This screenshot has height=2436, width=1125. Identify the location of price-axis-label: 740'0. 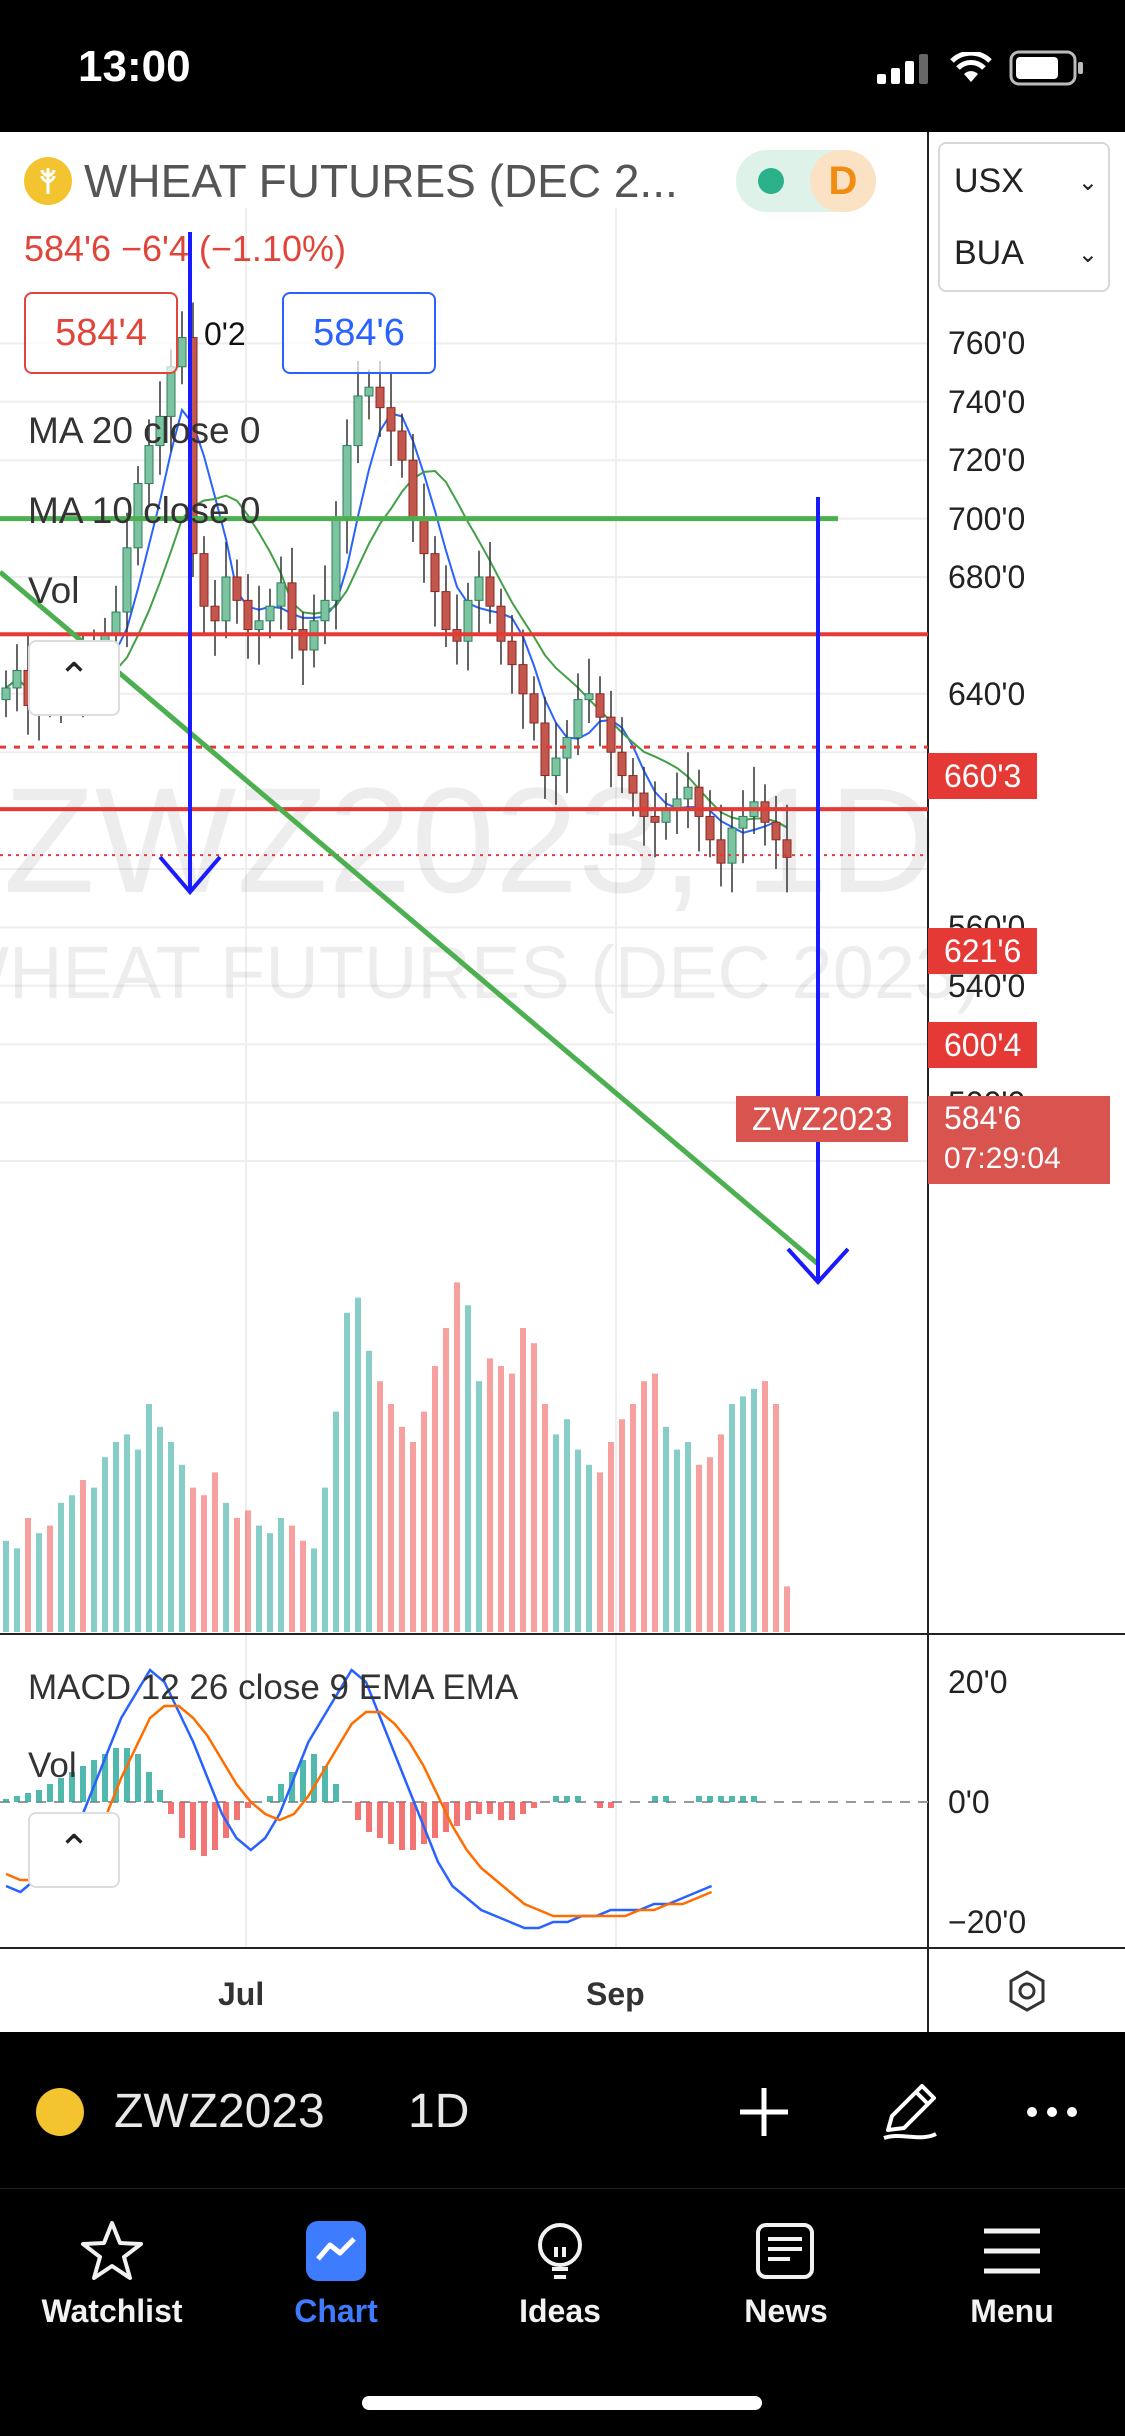
(987, 401).